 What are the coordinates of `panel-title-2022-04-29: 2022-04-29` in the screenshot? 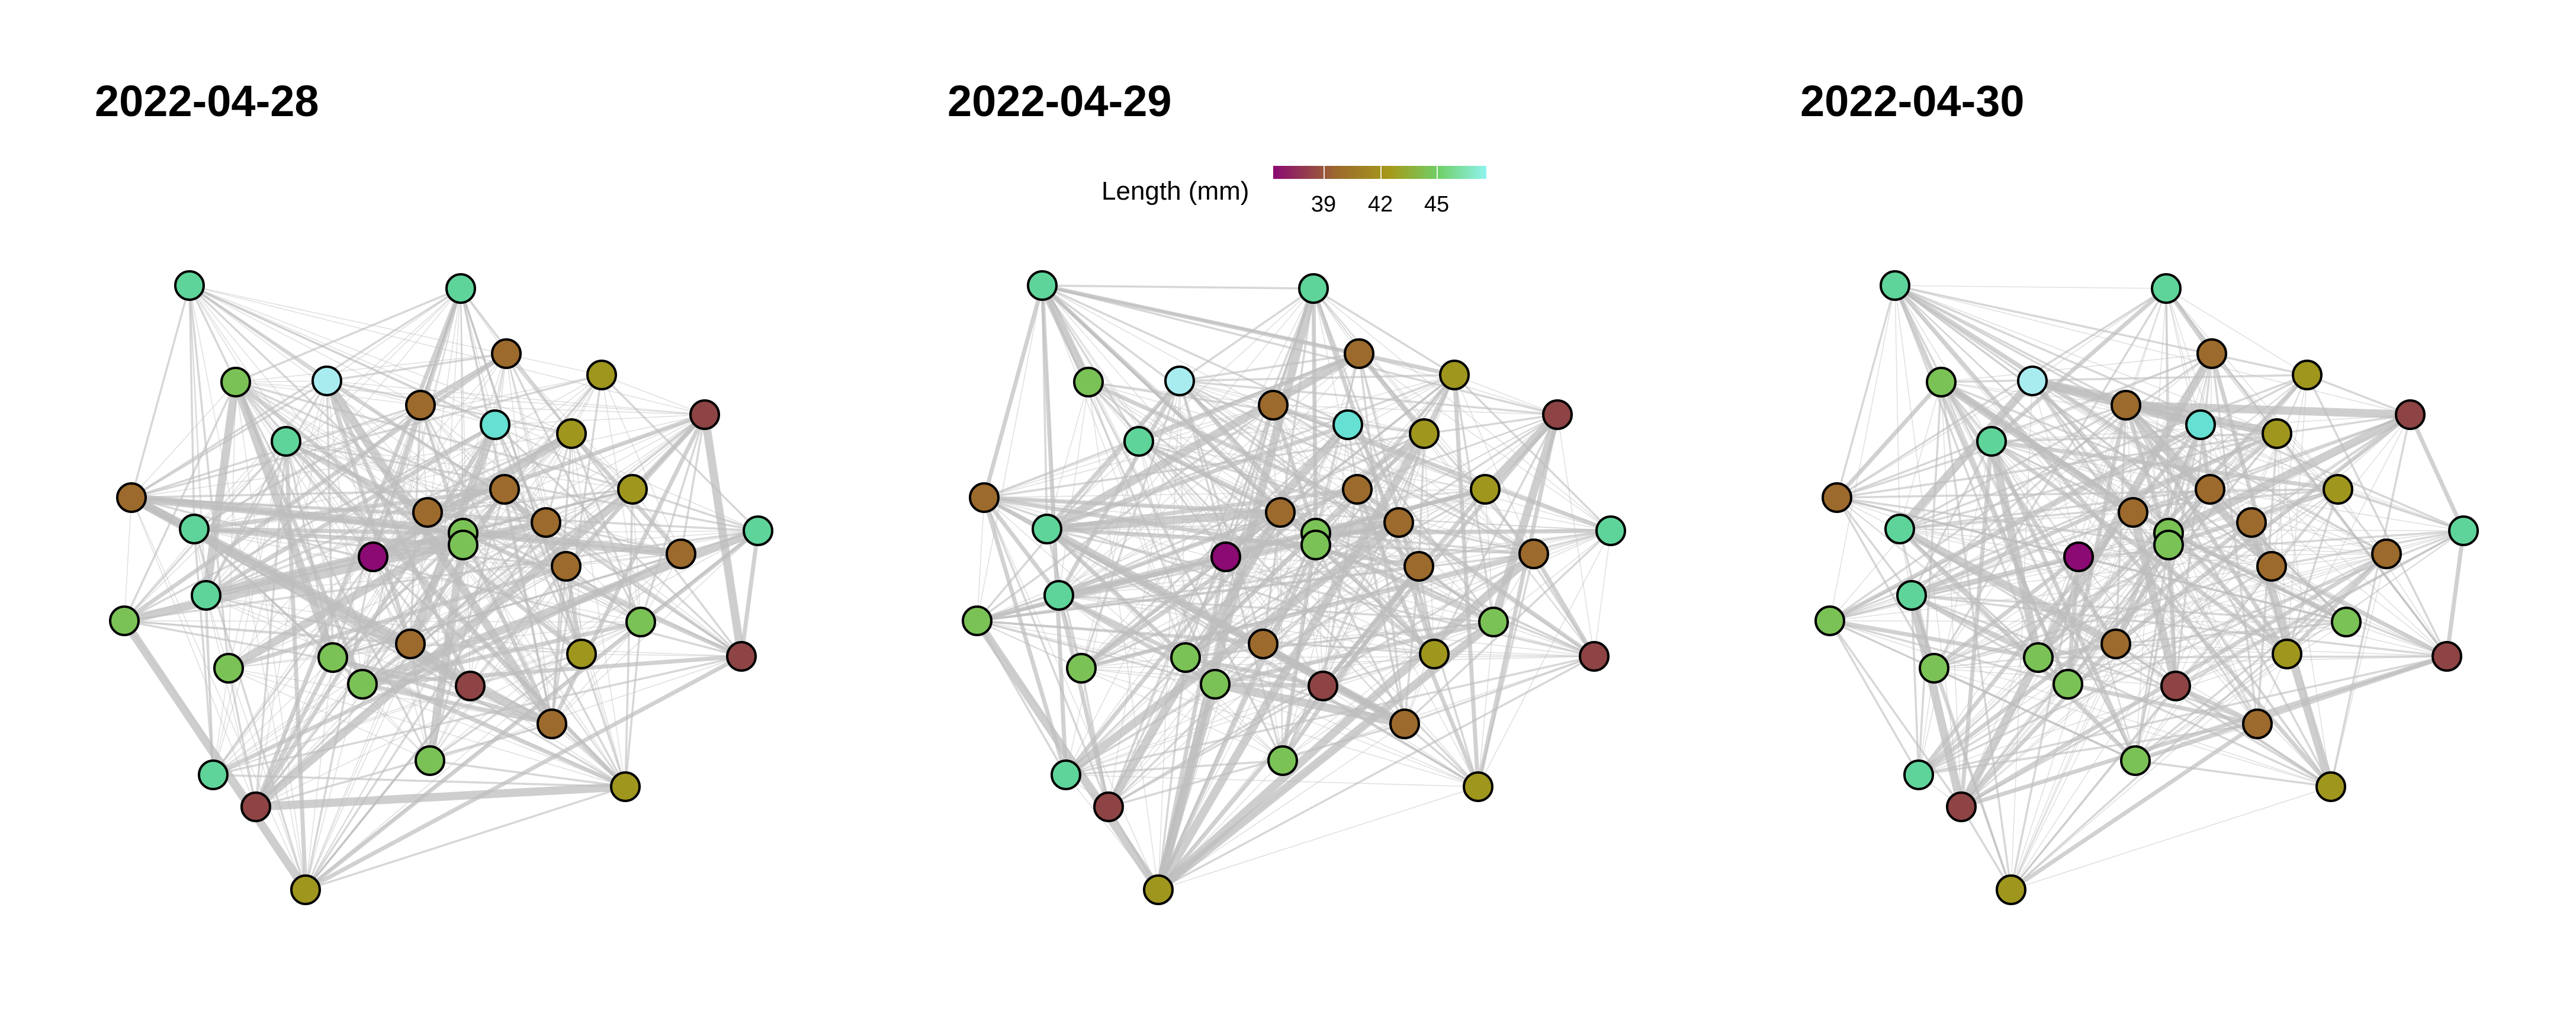 It's located at (1059, 101).